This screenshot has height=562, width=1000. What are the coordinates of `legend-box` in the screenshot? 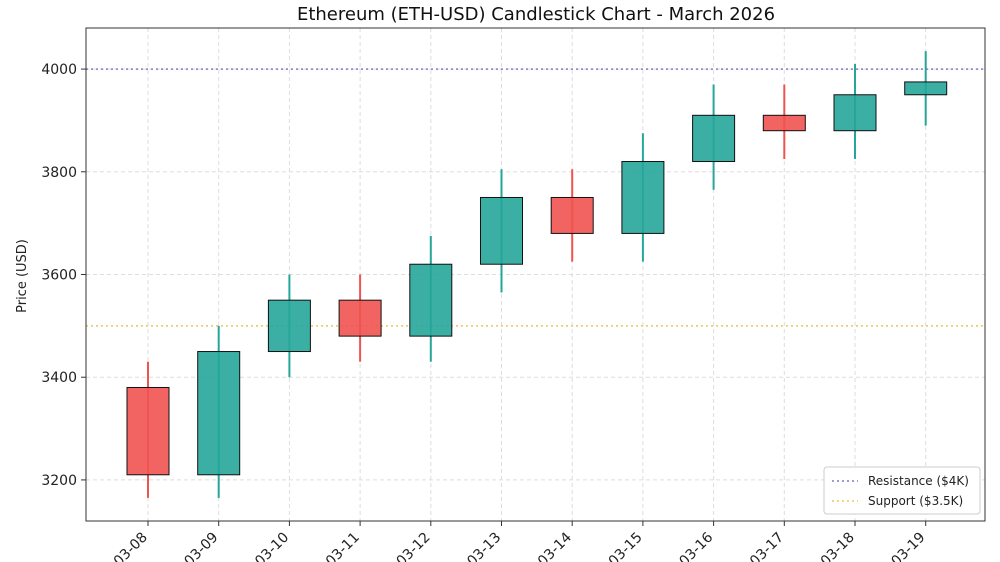 It's located at (902, 490).